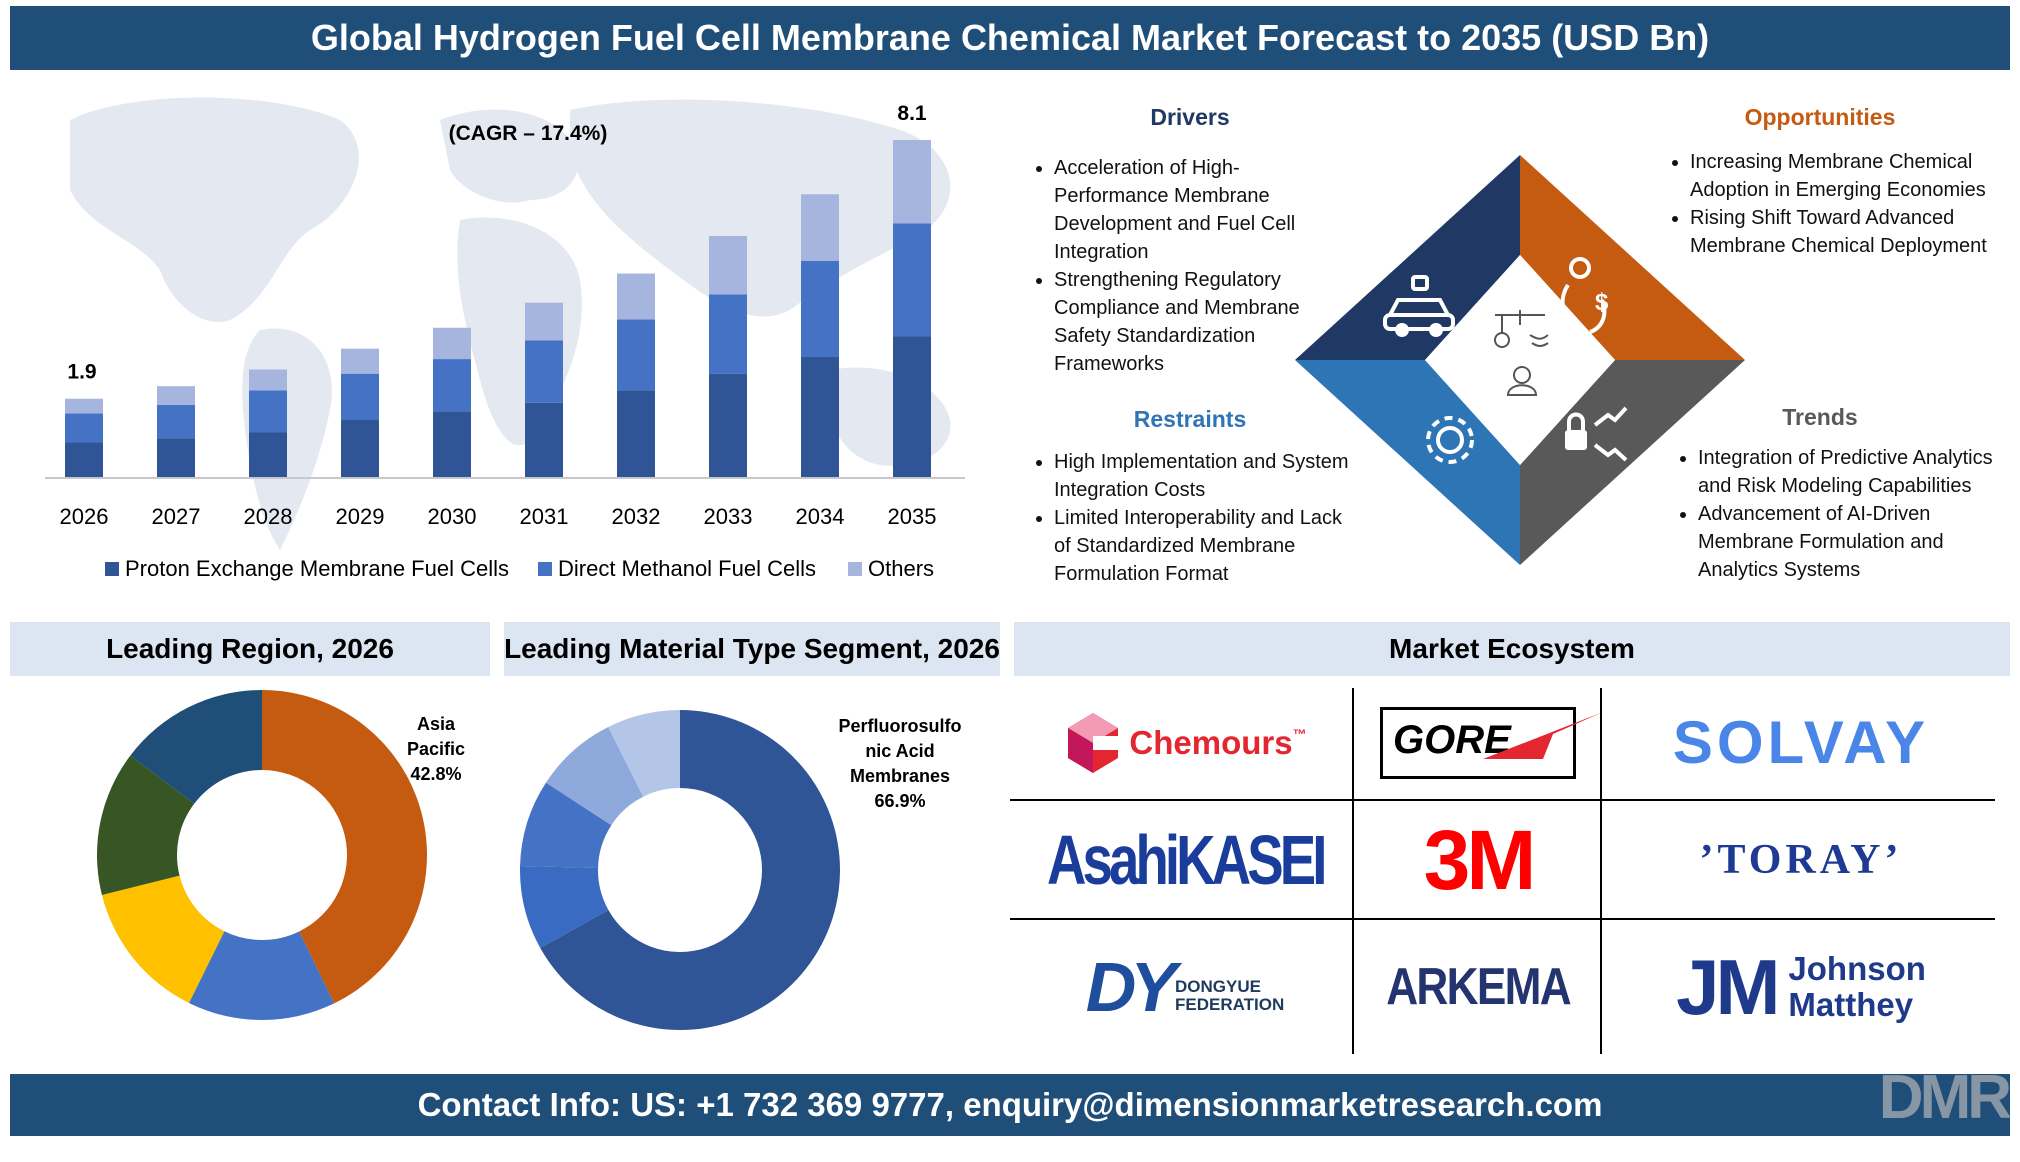  What do you see at coordinates (1601, 871) in the screenshot?
I see `grid-line-v2` at bounding box center [1601, 871].